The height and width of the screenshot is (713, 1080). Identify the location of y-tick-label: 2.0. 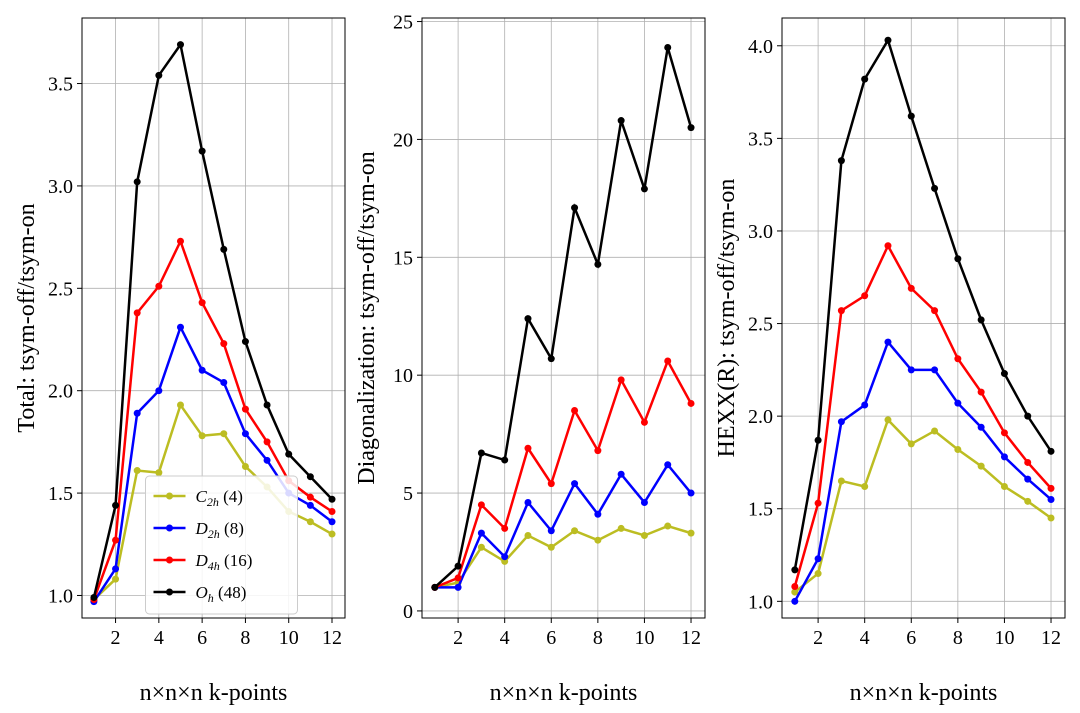
(60, 392).